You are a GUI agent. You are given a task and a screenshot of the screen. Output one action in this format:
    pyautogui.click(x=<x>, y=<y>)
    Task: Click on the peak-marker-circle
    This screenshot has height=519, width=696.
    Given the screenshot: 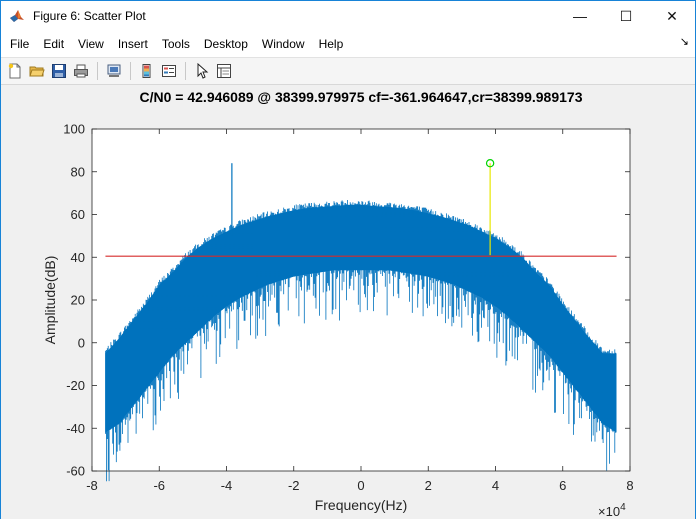 What is the action you would take?
    pyautogui.click(x=490, y=163)
    